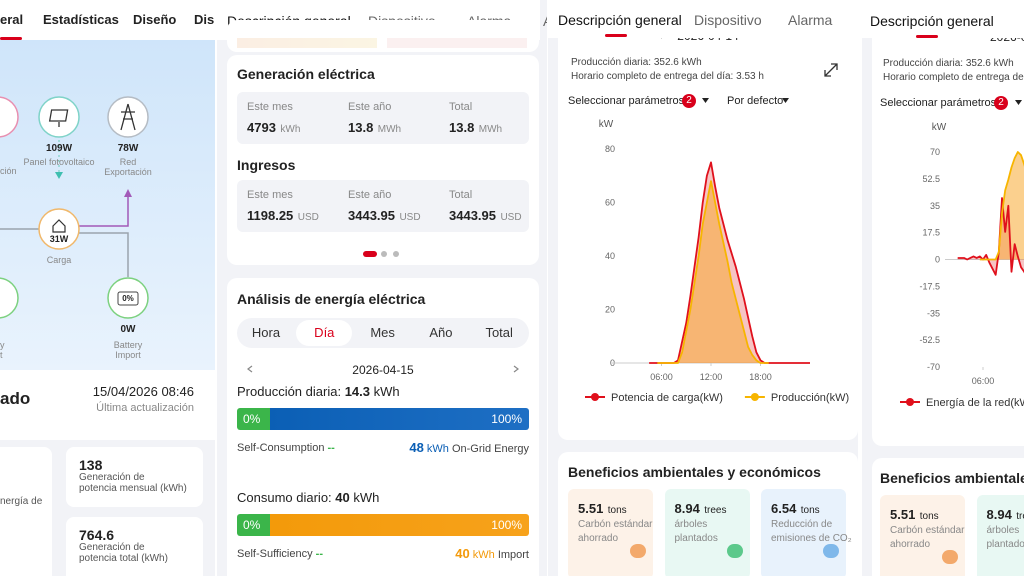 The height and width of the screenshot is (576, 1024). Describe the element at coordinates (318, 391) in the screenshot. I see `daily-total: Producción diaria: 14.3 kWh` at that location.